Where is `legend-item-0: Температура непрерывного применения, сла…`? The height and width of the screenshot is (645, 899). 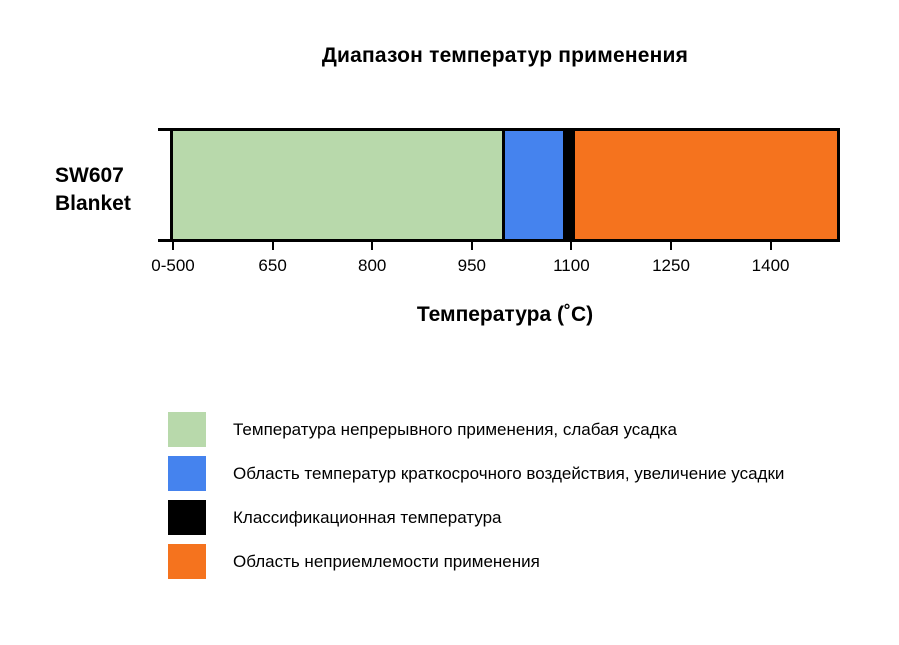
legend-item-0: Температура непрерывного применения, сла… is located at coordinates (518, 429).